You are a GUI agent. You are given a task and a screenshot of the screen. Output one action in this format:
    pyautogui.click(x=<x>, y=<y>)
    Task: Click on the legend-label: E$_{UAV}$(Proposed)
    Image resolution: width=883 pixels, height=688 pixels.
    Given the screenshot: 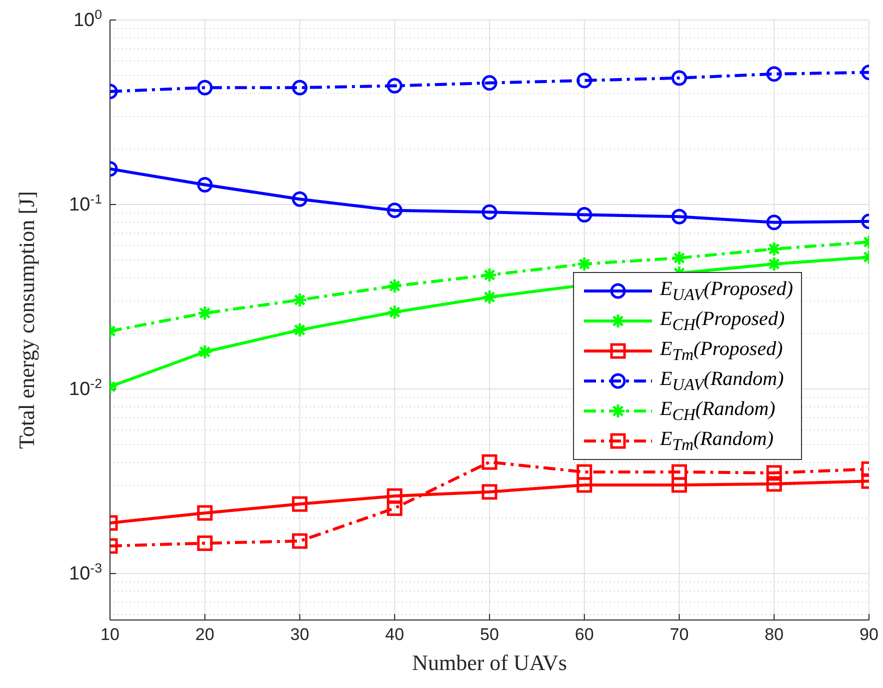 What is the action you would take?
    pyautogui.click(x=727, y=291)
    